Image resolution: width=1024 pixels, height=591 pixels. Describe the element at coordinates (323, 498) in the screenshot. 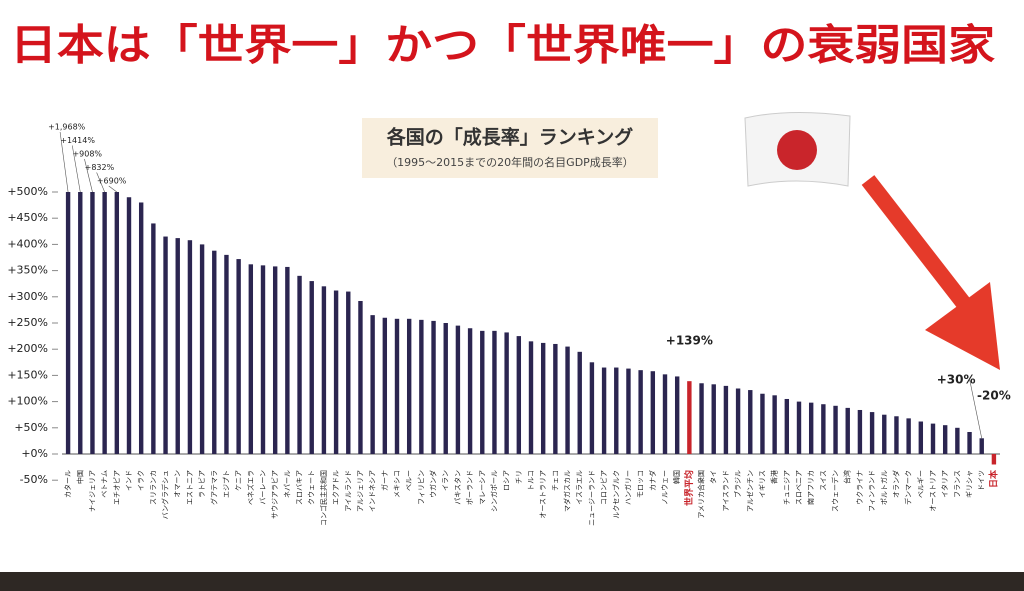

I see `x-tick-label: コンゴ民主共和国` at that location.